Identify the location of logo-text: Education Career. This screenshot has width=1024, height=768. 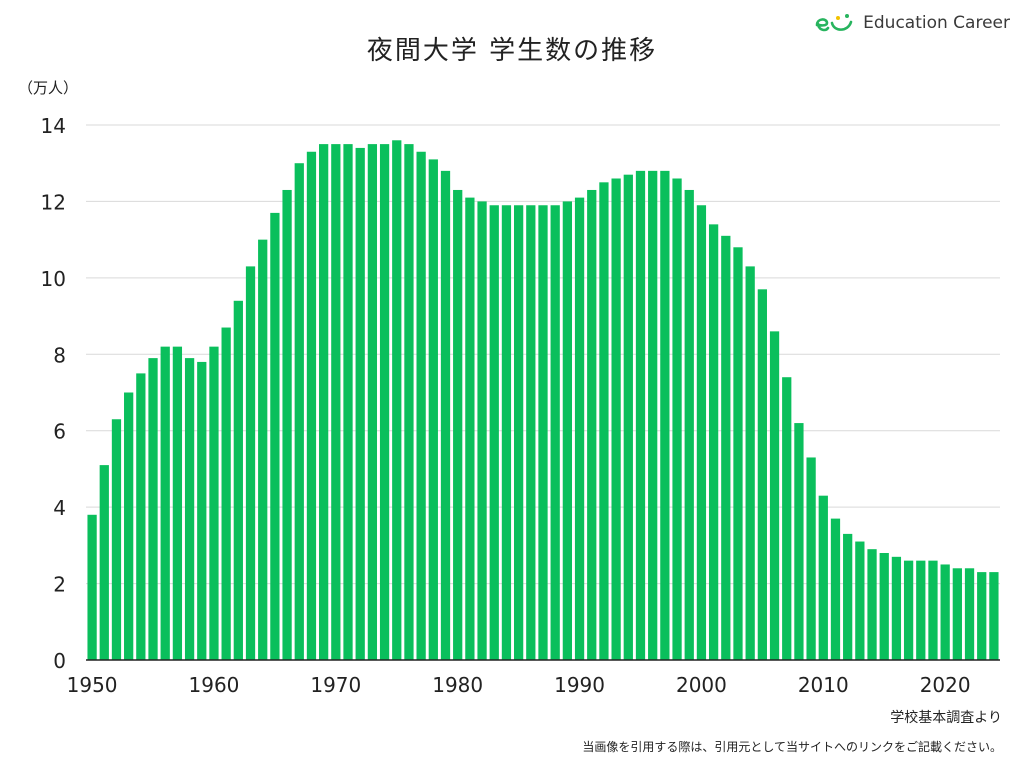
(936, 23).